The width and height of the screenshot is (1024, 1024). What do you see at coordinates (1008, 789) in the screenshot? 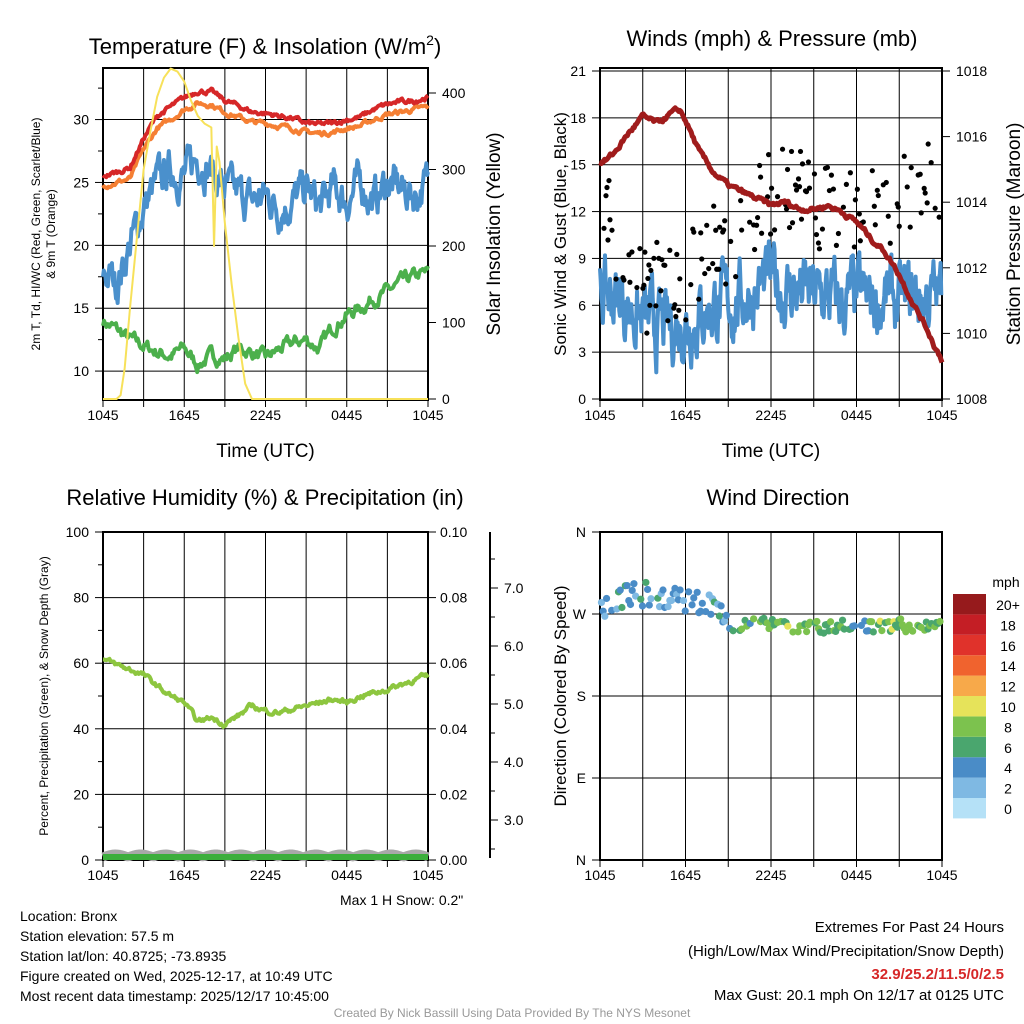
I see `colorbar-label: 2` at bounding box center [1008, 789].